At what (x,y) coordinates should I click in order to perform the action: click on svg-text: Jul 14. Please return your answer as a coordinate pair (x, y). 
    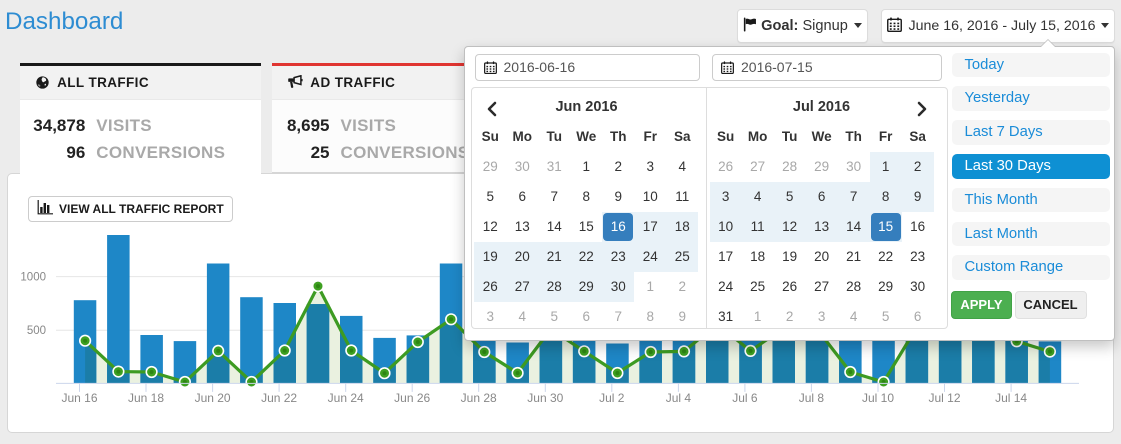
    Looking at the image, I should click on (1011, 398).